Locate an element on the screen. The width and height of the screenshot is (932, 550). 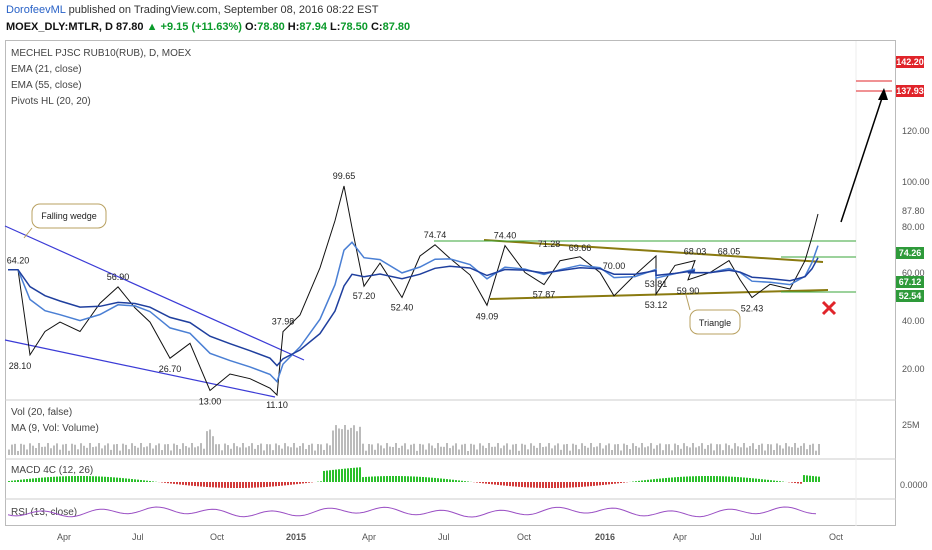
triangle-lower-line is located at coordinates (659, 294).